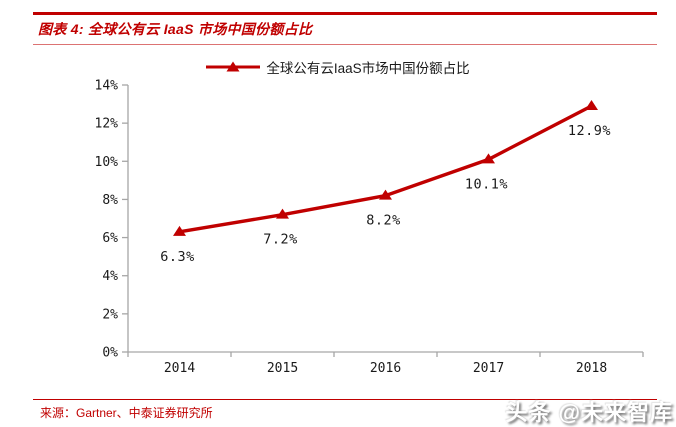 The height and width of the screenshot is (427, 676). I want to click on chart-legend: 全球公有云IaaS市场中国份额占比, so click(338, 67).